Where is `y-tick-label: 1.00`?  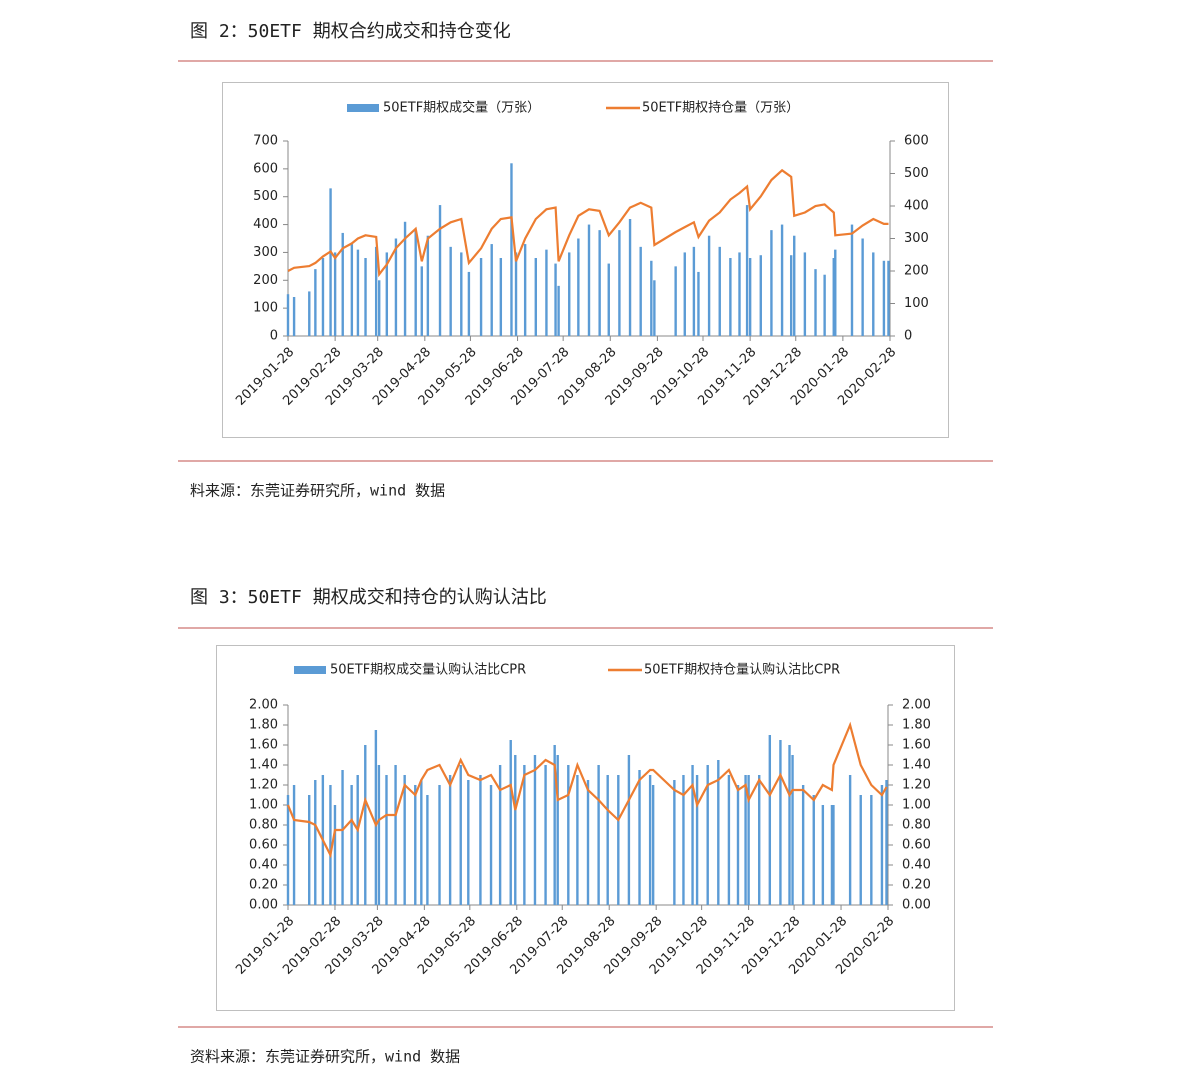
y-tick-label: 1.00 is located at coordinates (263, 805).